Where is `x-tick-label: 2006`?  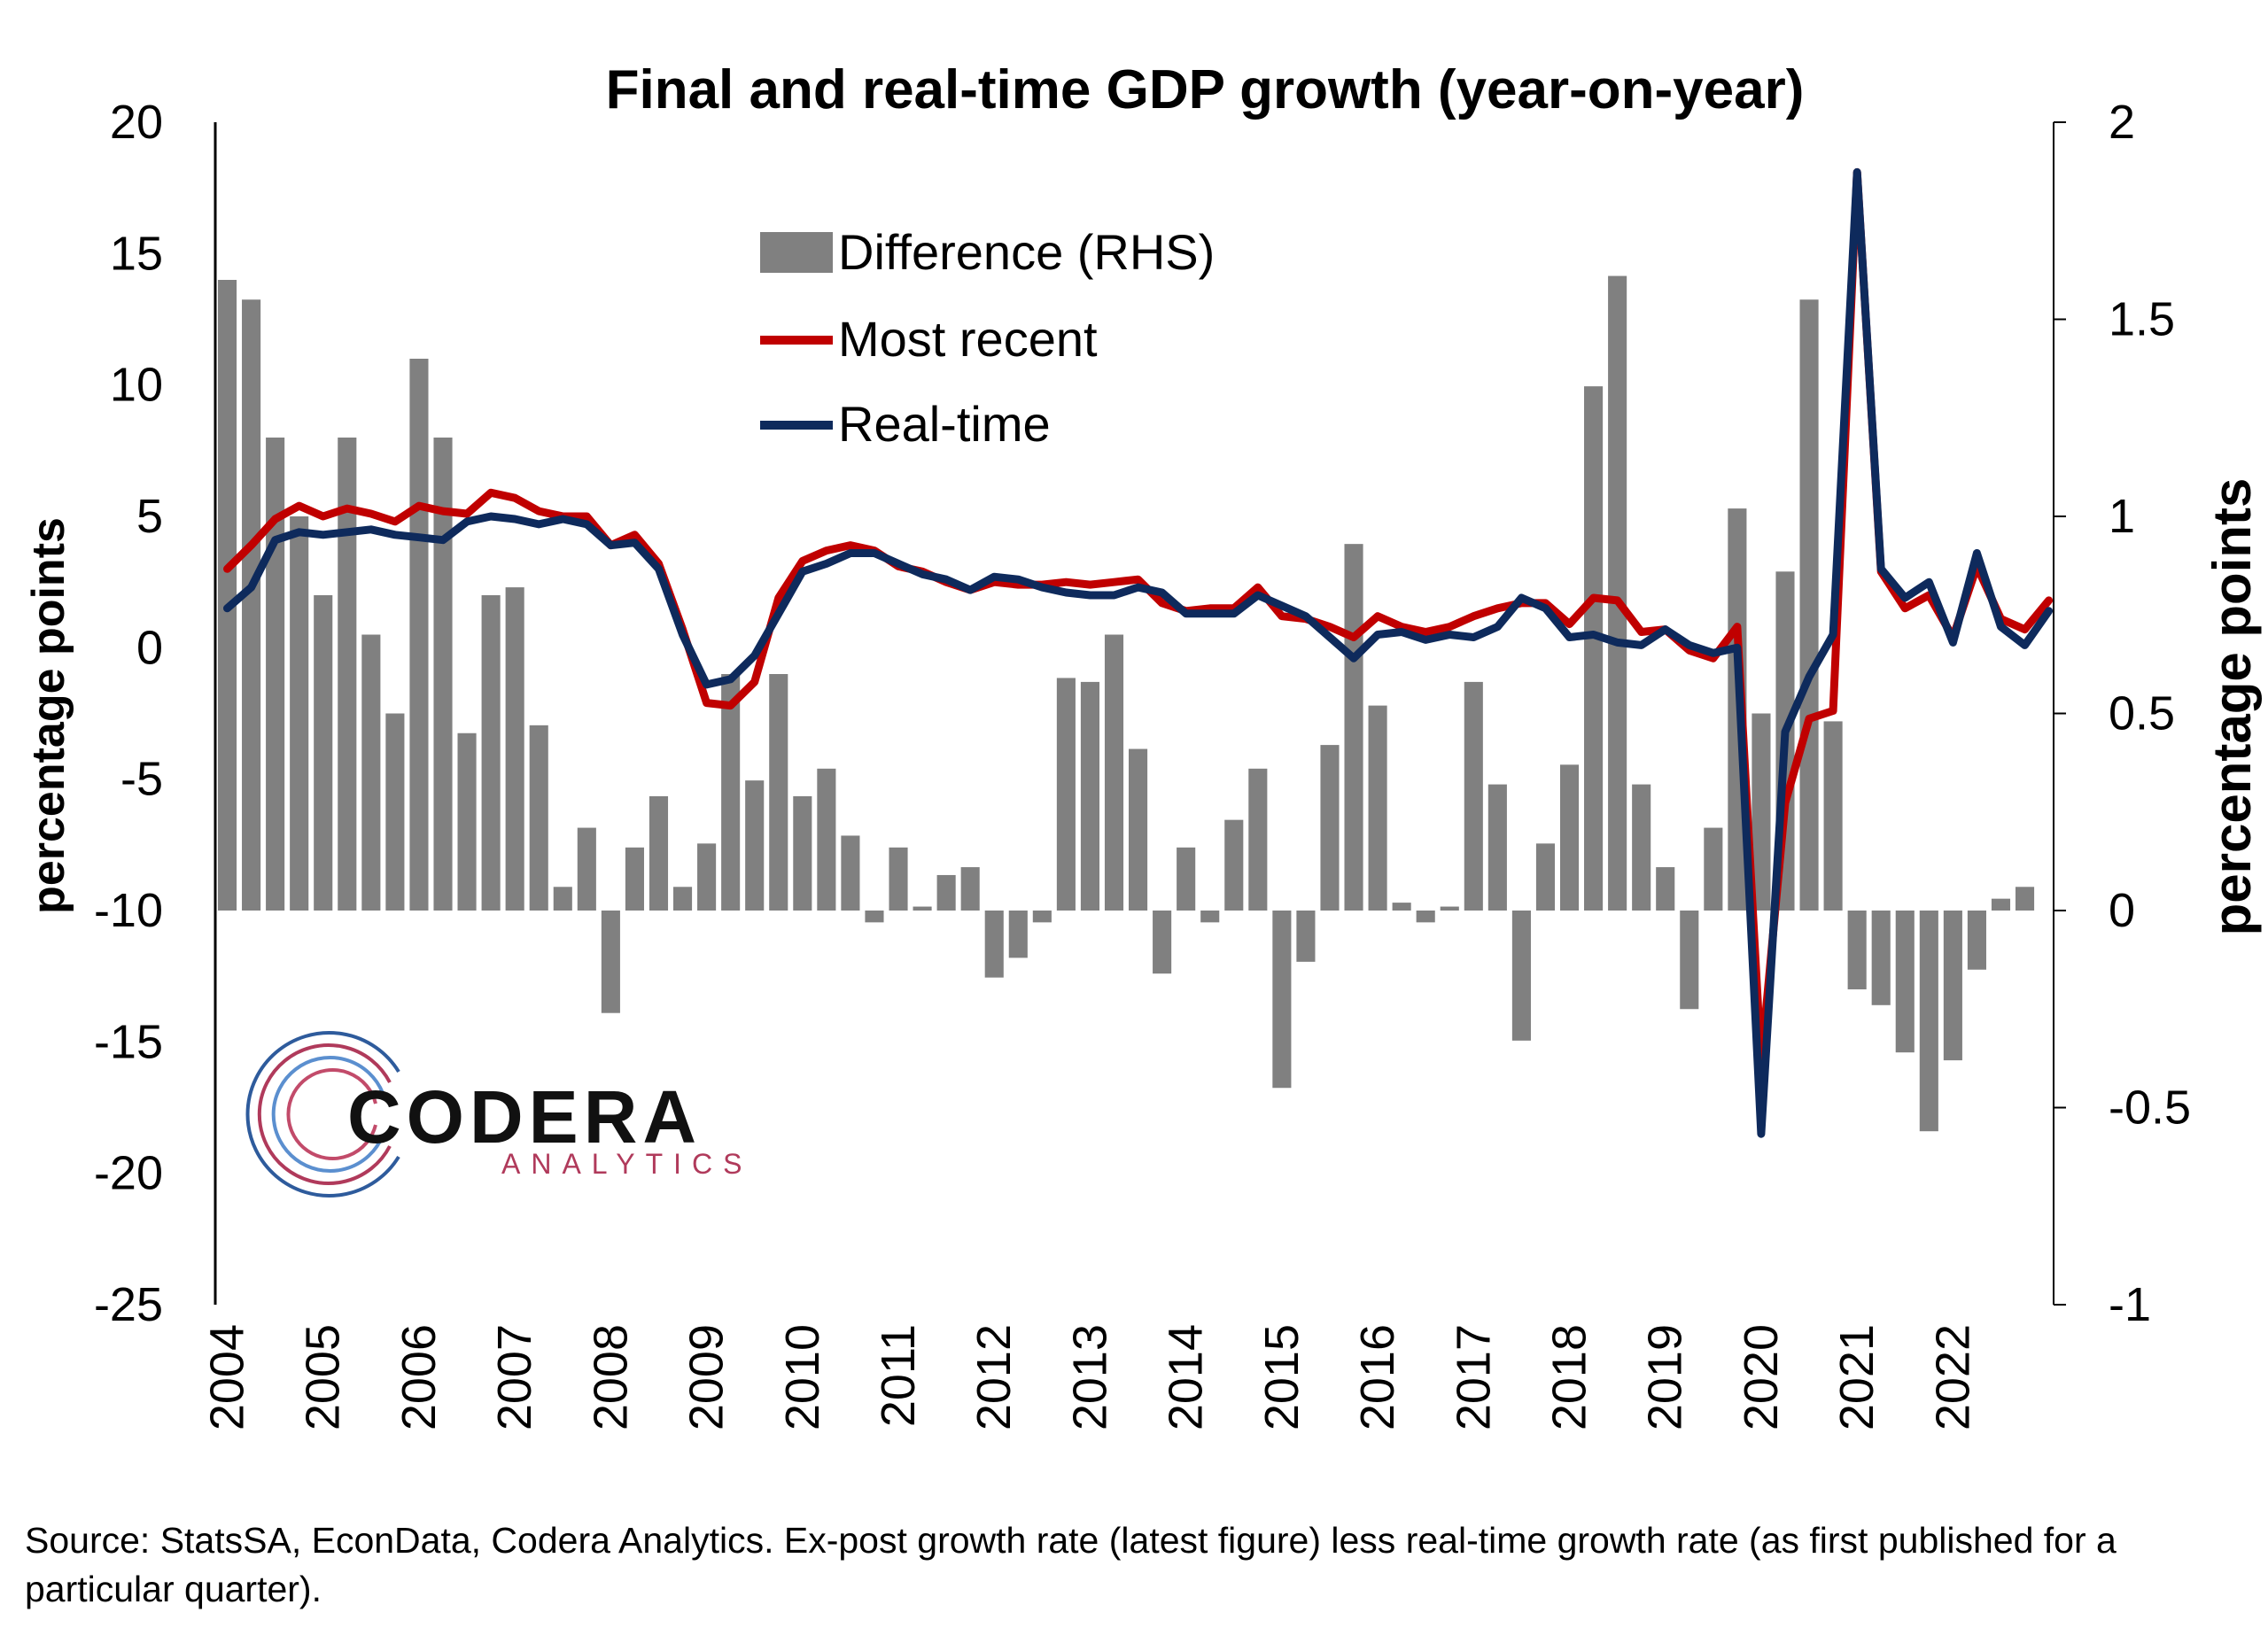
x-tick-label: 2006 is located at coordinates (419, 1377).